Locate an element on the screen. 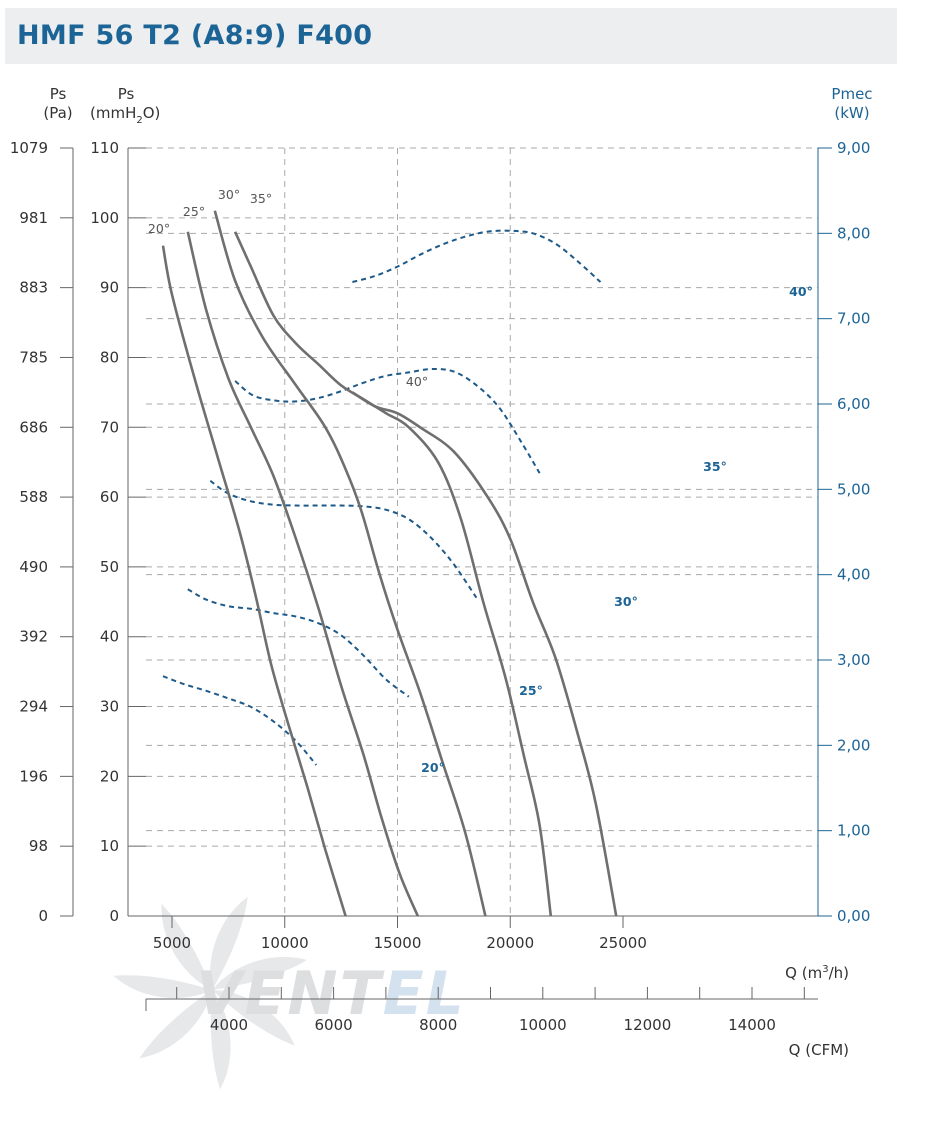 The height and width of the screenshot is (1144, 929). tick-label-cfm: 8000 is located at coordinates (438, 1025).